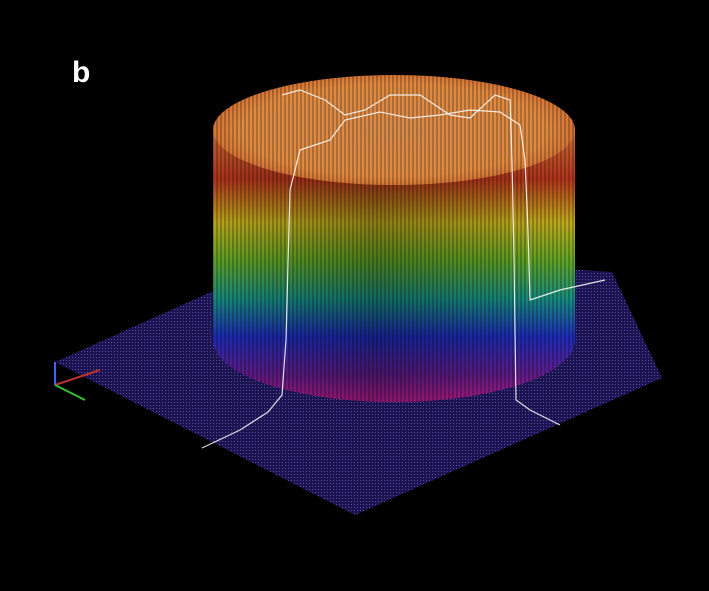 Image resolution: width=709 pixels, height=591 pixels. I want to click on panel-label: b, so click(81, 72).